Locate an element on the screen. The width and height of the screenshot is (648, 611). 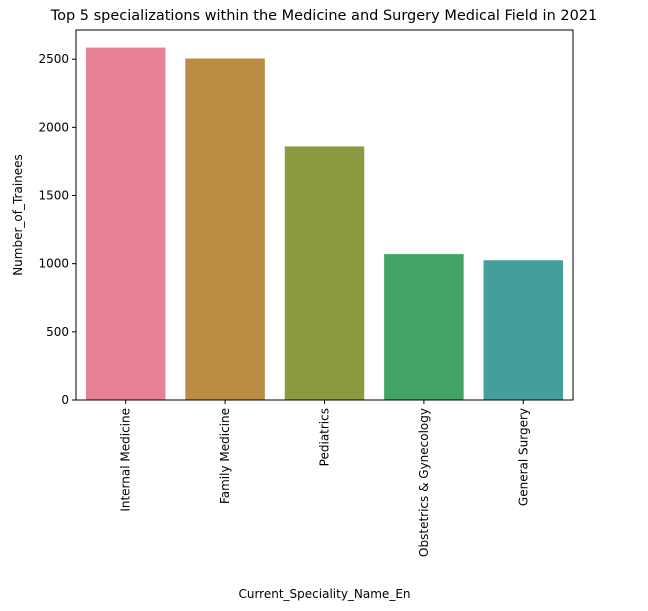
bar-obstetrics-gynecology is located at coordinates (424, 327).